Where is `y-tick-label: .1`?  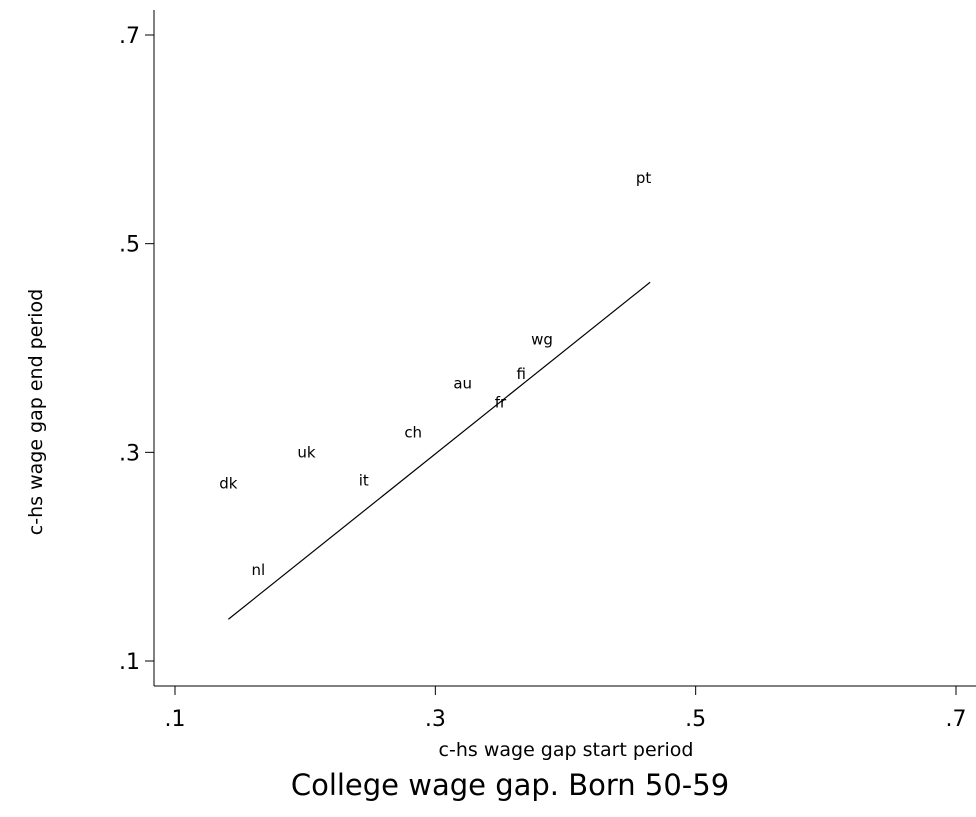
y-tick-label: .1 is located at coordinates (129, 662).